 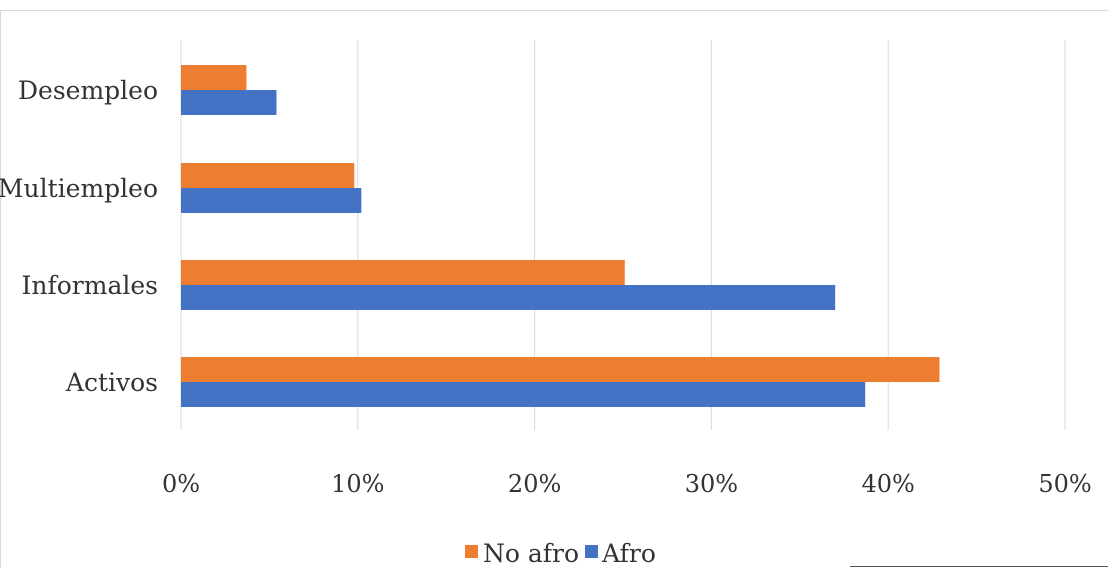 I want to click on x-tick-label: 50%, so click(x=1064, y=484).